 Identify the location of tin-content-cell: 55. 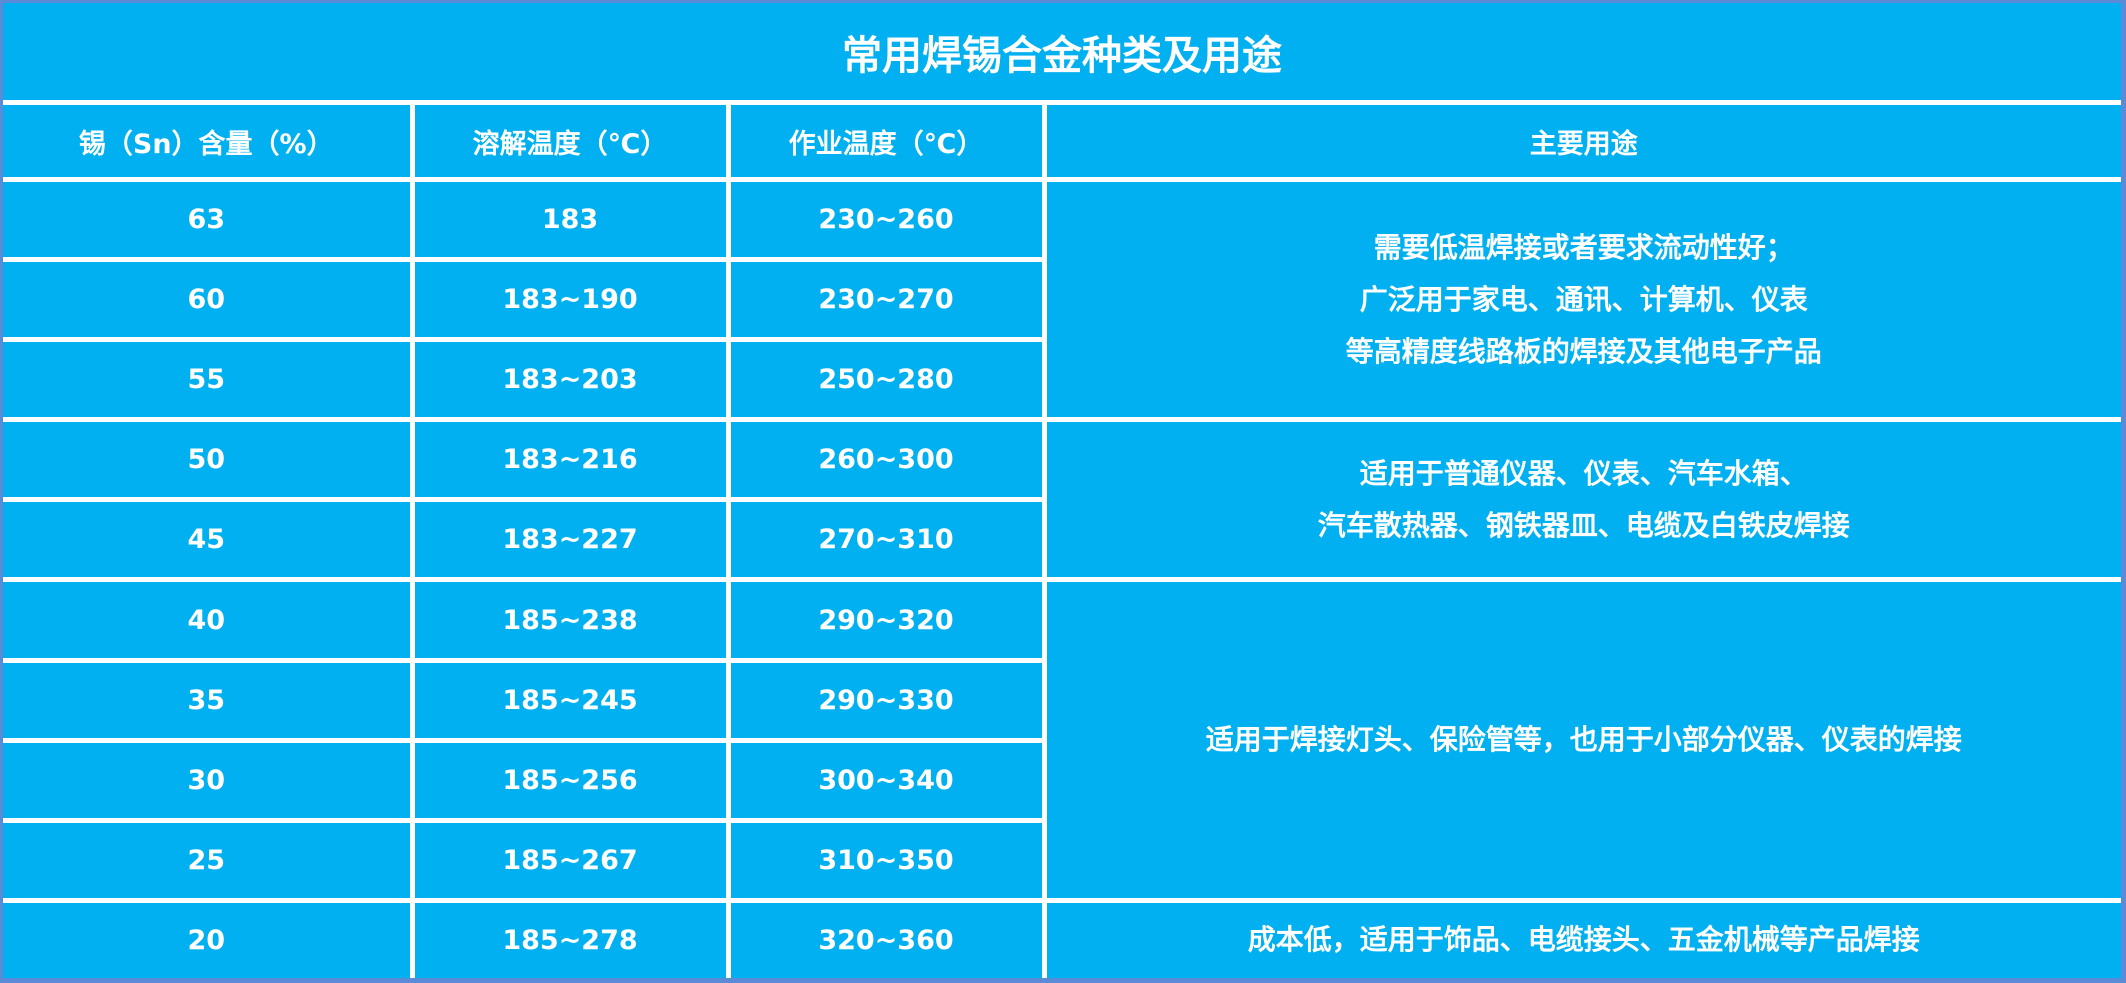
(209, 380).